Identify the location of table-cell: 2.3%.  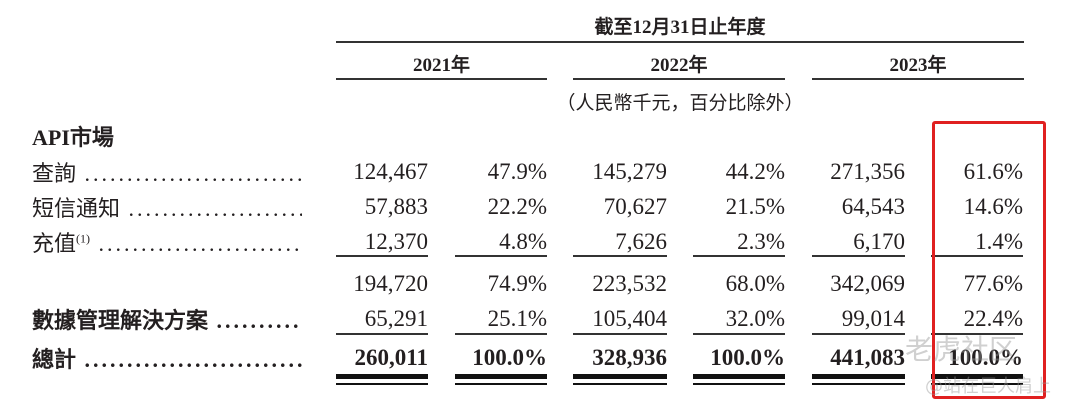
(761, 241).